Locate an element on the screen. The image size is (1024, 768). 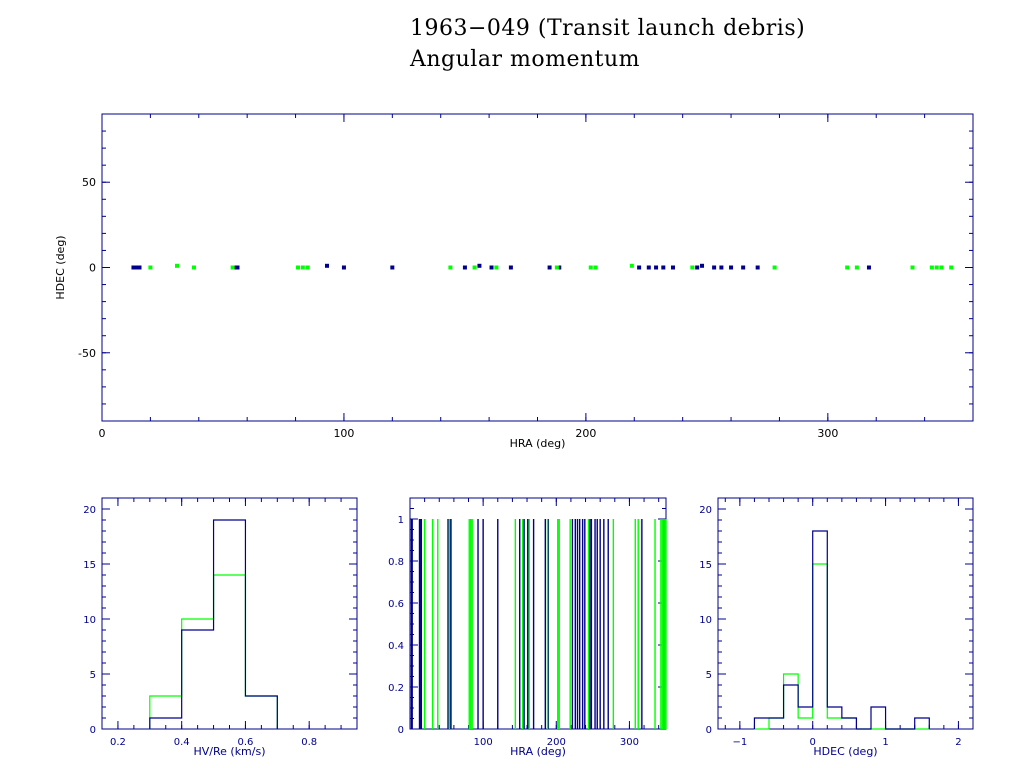
hist-hra-ytick-label: 0 is located at coordinates (401, 730).